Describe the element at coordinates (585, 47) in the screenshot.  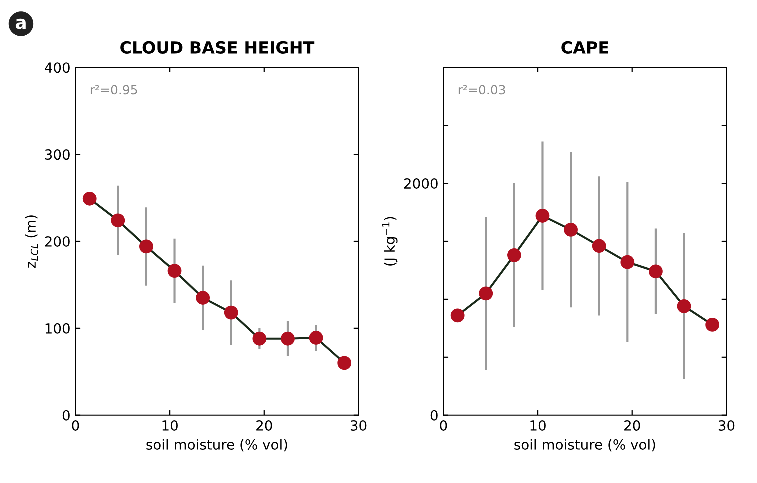
I see `chart-title: CAPE` at that location.